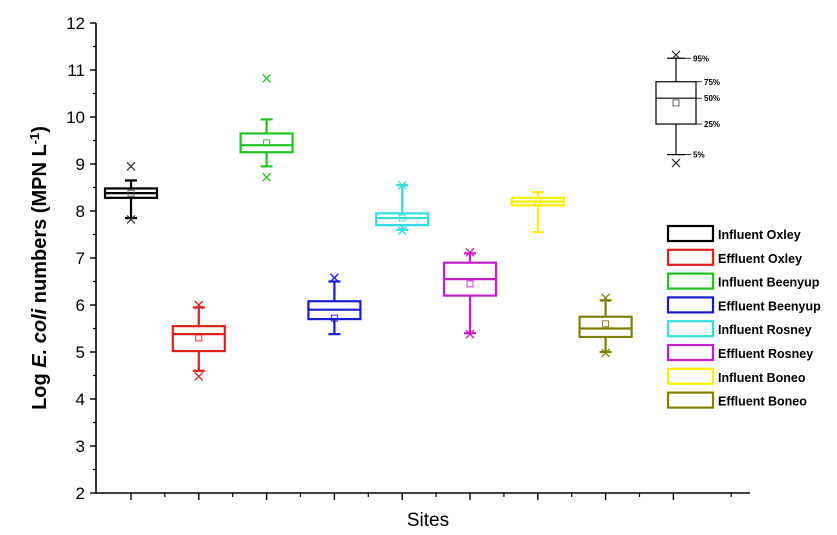  Describe the element at coordinates (537, 212) in the screenshot. I see `box-influent-boneo` at that location.